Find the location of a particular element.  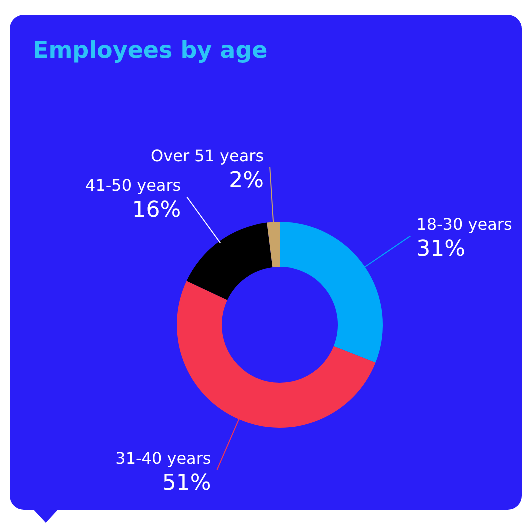

data-label: 31% is located at coordinates (441, 249).